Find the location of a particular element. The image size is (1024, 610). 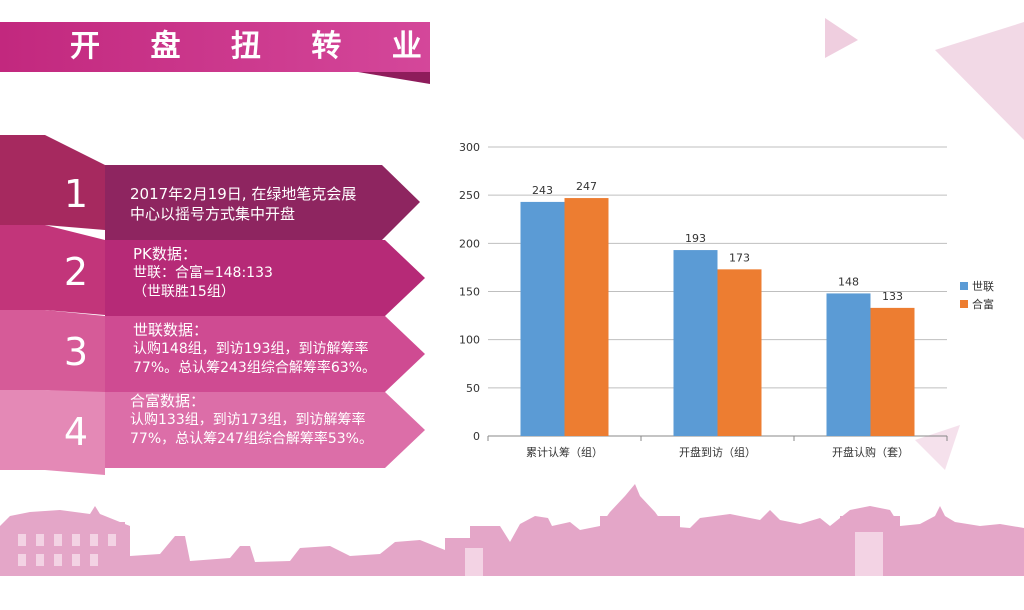

item-4-ribbon-left is located at coordinates (52, 432).